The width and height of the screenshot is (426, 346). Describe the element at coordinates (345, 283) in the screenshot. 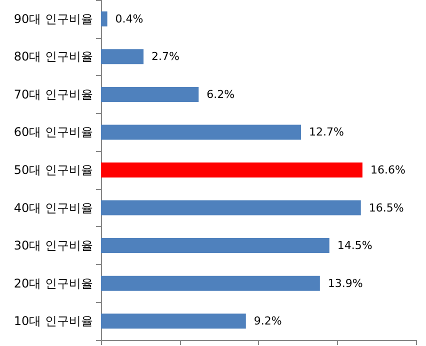

I see `data-label: 13.9%` at that location.